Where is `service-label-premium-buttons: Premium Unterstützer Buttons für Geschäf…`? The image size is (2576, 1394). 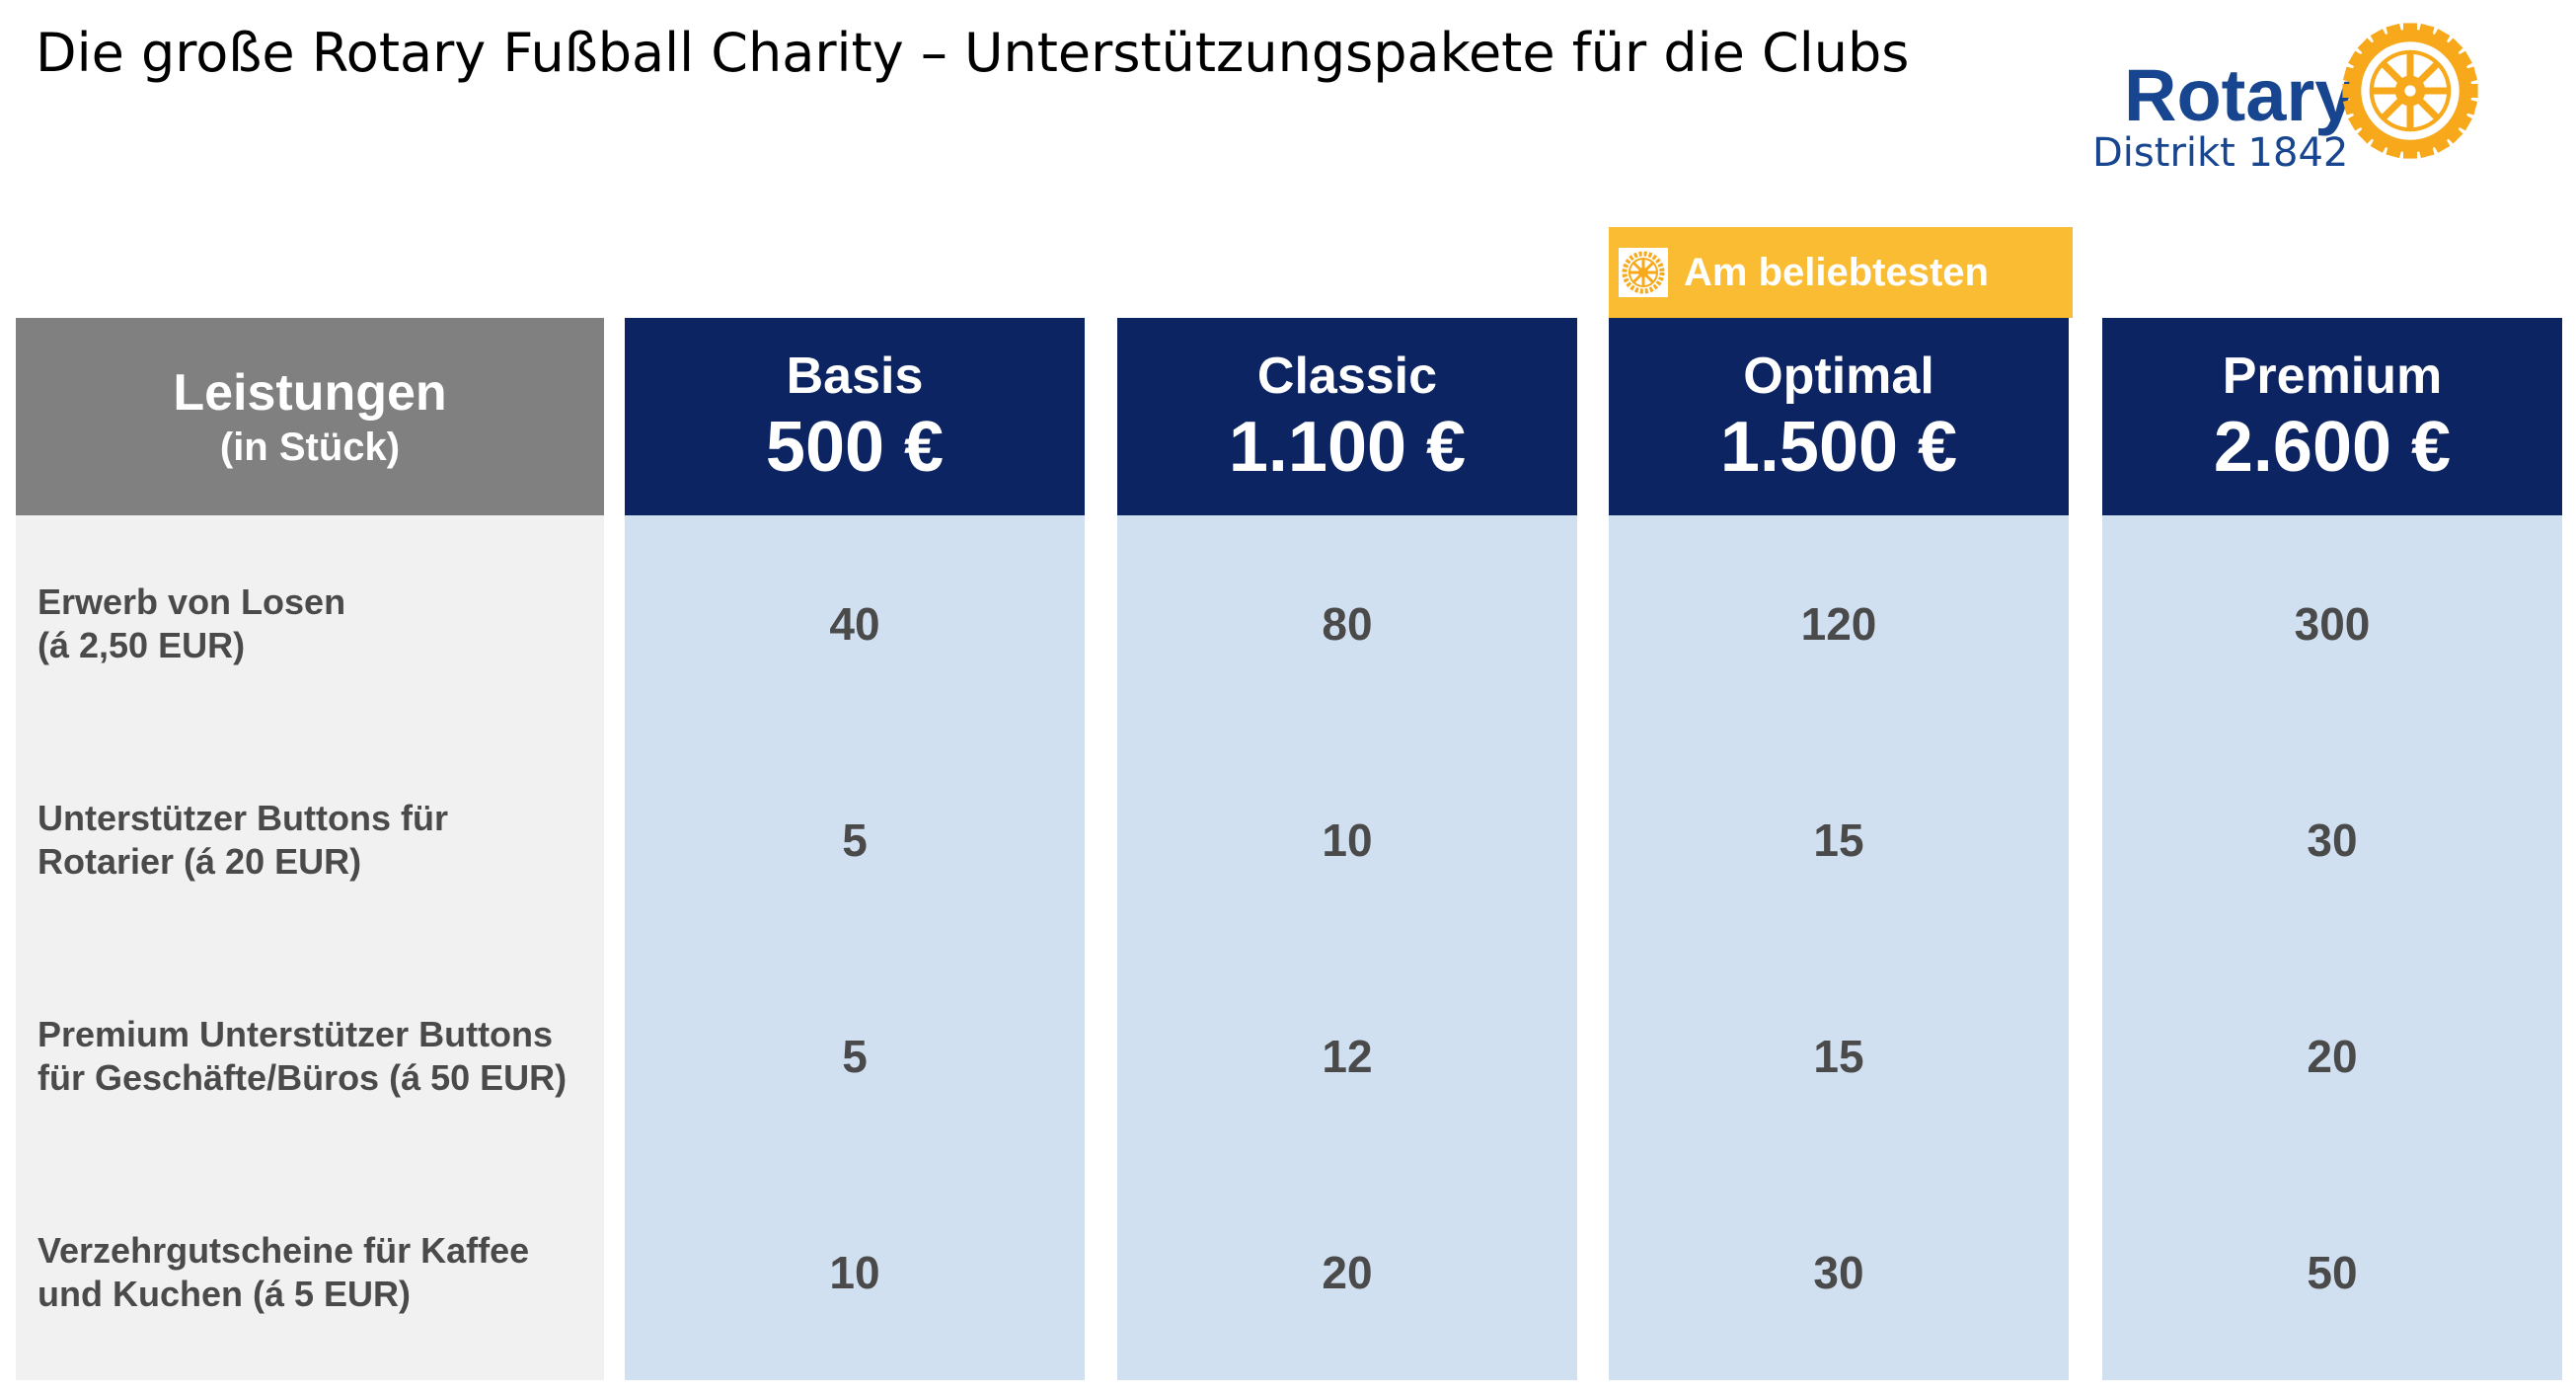
service-label-premium-buttons: Premium Unterstützer Buttons für Geschäf… is located at coordinates (303, 1056).